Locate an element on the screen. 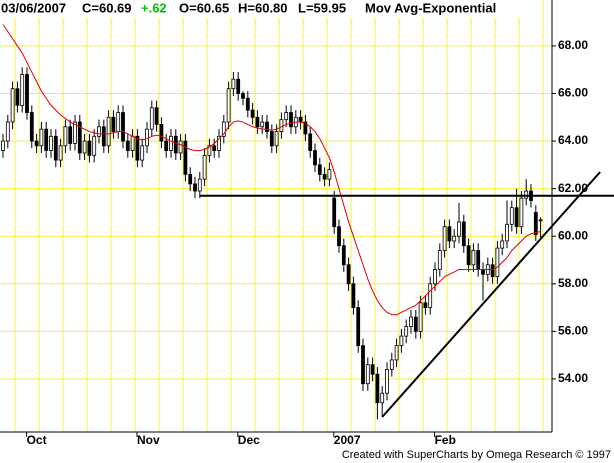 This screenshot has height=463, width=614. y-tick-label: 64.00 is located at coordinates (573, 140).